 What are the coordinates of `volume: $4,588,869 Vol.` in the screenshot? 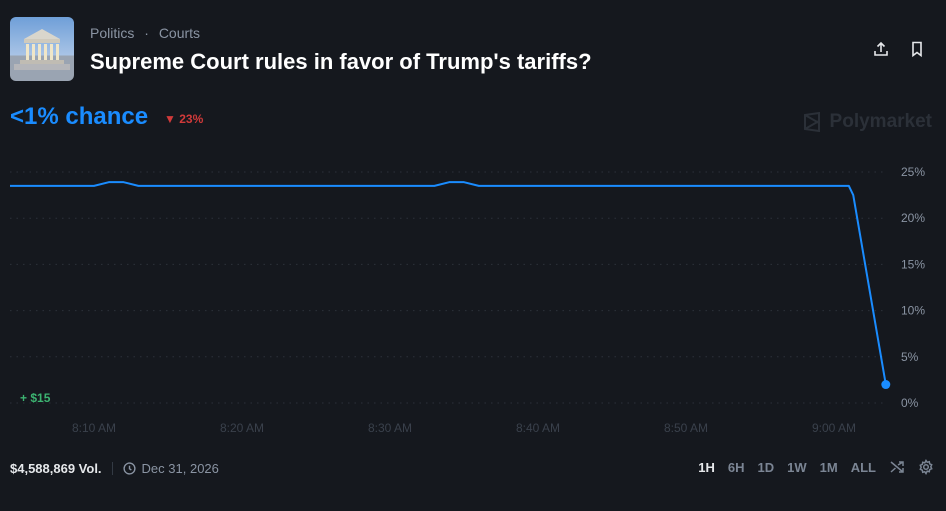 It's located at (56, 468).